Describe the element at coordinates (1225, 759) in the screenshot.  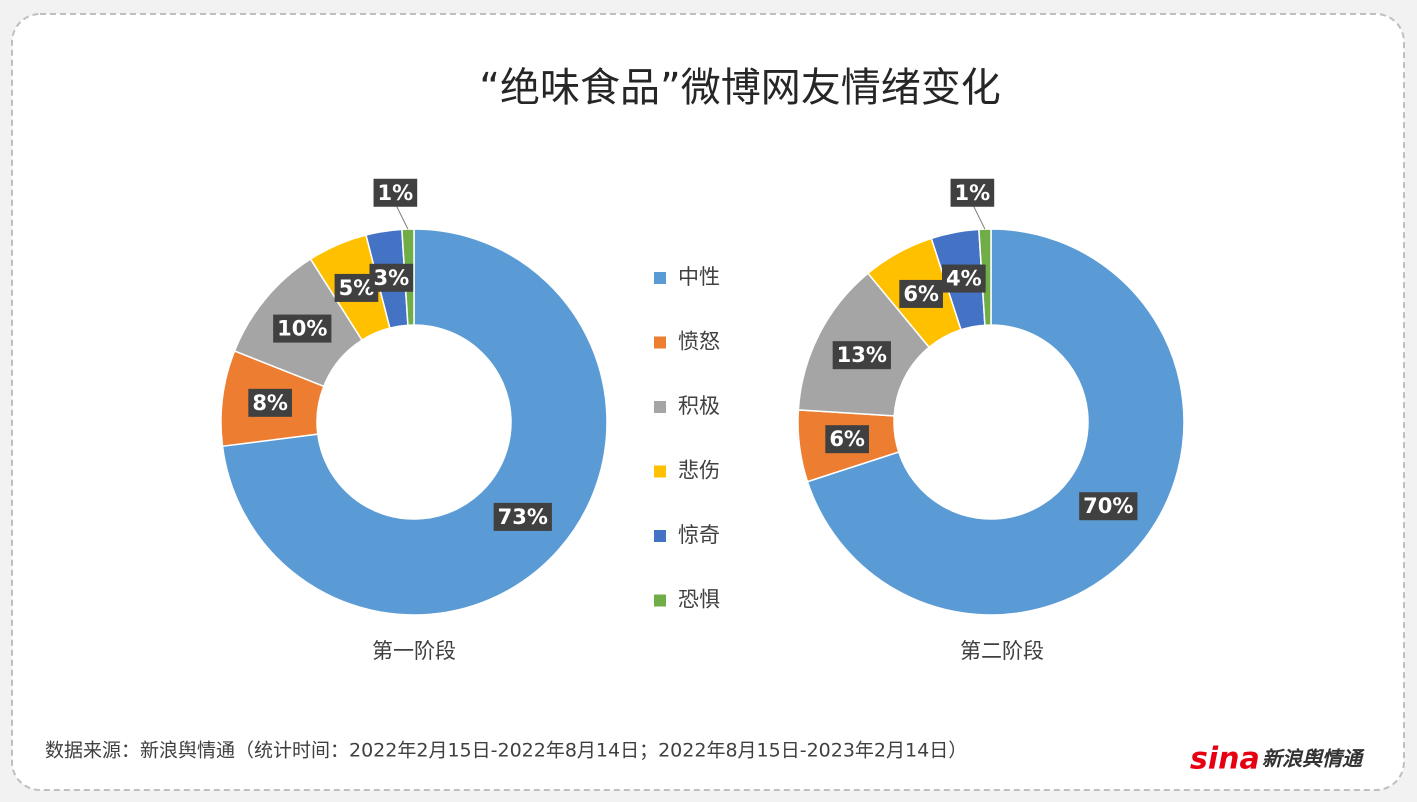
I see `logo-brand: sina` at that location.